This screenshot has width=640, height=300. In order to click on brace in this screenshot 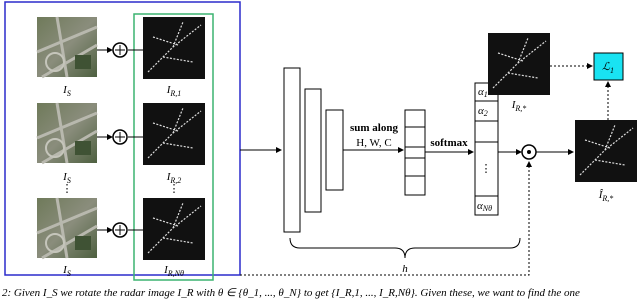, I will do `click(405, 248)`.